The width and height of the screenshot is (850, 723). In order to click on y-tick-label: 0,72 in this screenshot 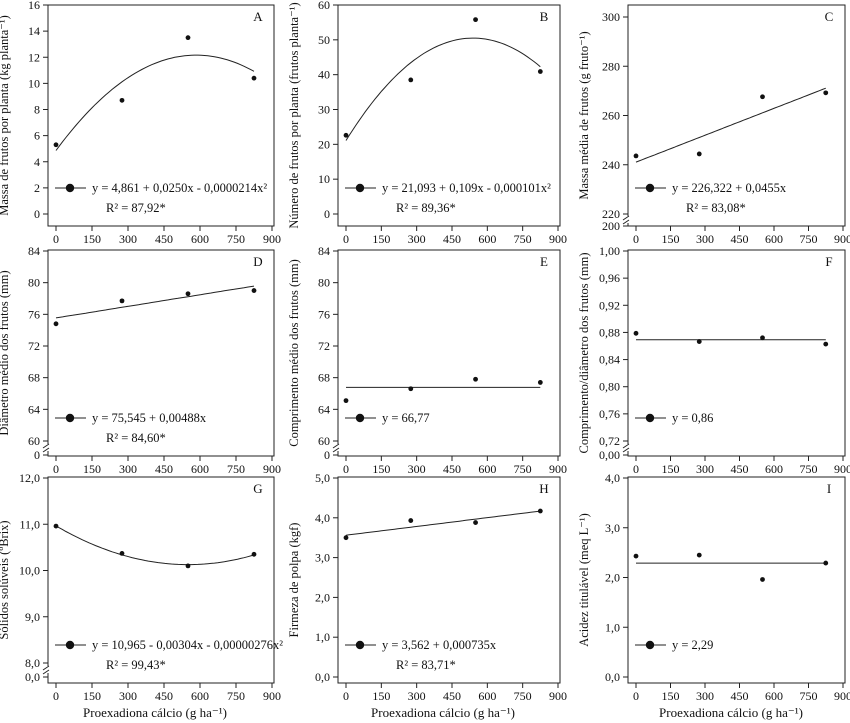, I will do `click(609, 441)`.